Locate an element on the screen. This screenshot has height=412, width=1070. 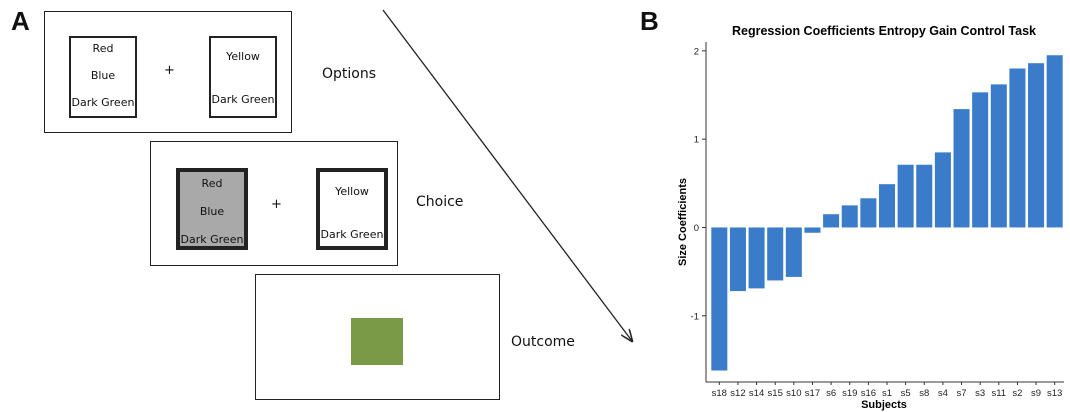
x-tick-label: s2 is located at coordinates (1017, 393).